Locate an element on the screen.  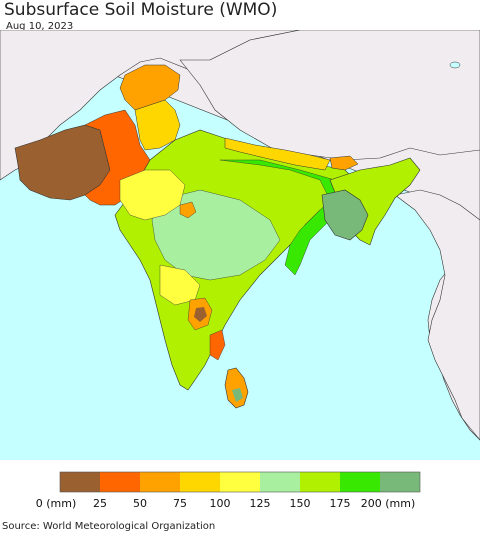
legend-label: 150 is located at coordinates (300, 503).